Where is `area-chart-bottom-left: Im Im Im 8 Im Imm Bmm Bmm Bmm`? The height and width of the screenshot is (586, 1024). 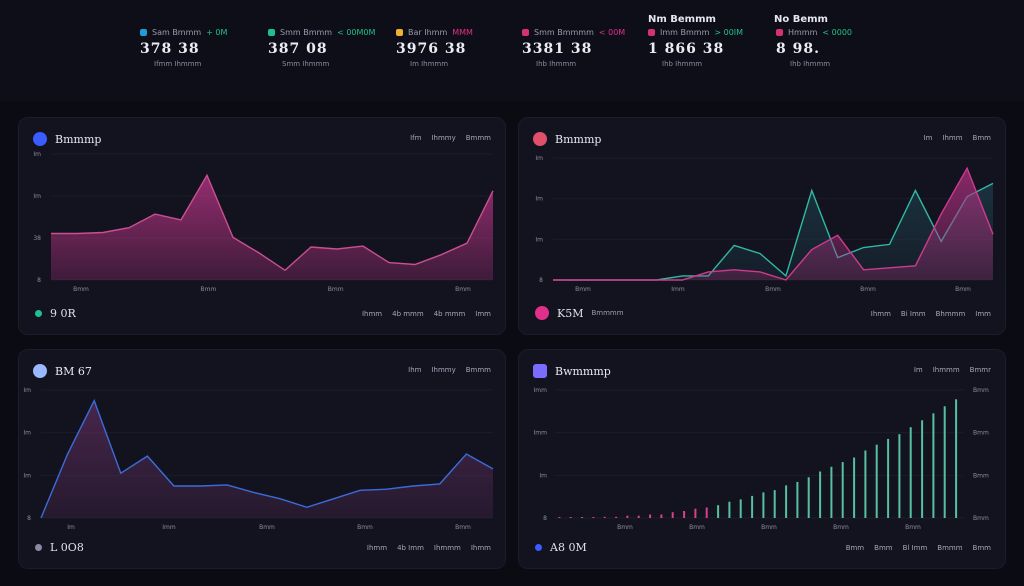
area-chart-bottom-left: Im Im Im 8 Im Imm Bmm Bmm Bmm is located at coordinates (258, 459).